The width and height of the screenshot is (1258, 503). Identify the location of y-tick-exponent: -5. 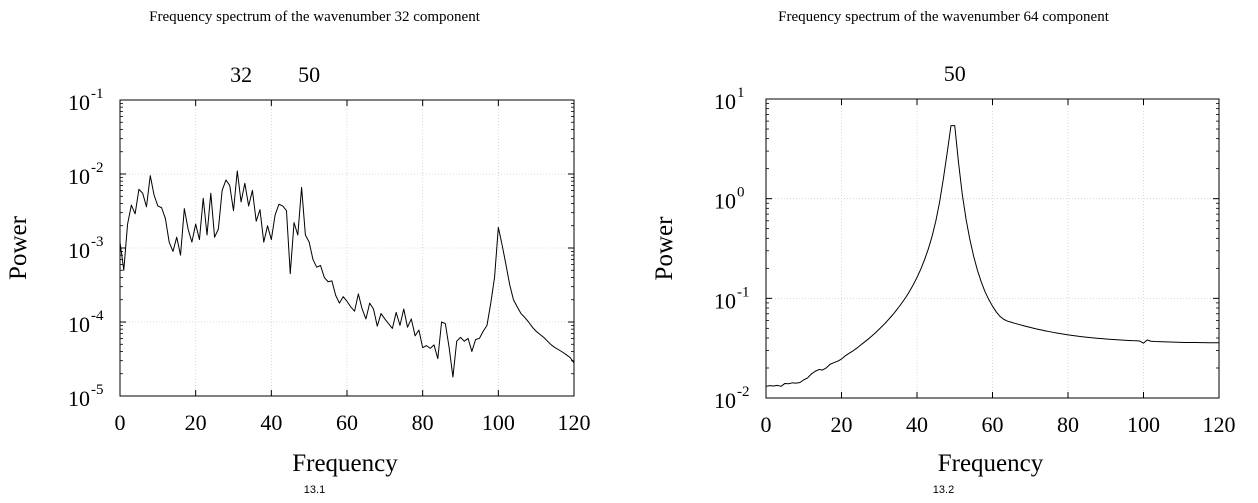
(97, 390).